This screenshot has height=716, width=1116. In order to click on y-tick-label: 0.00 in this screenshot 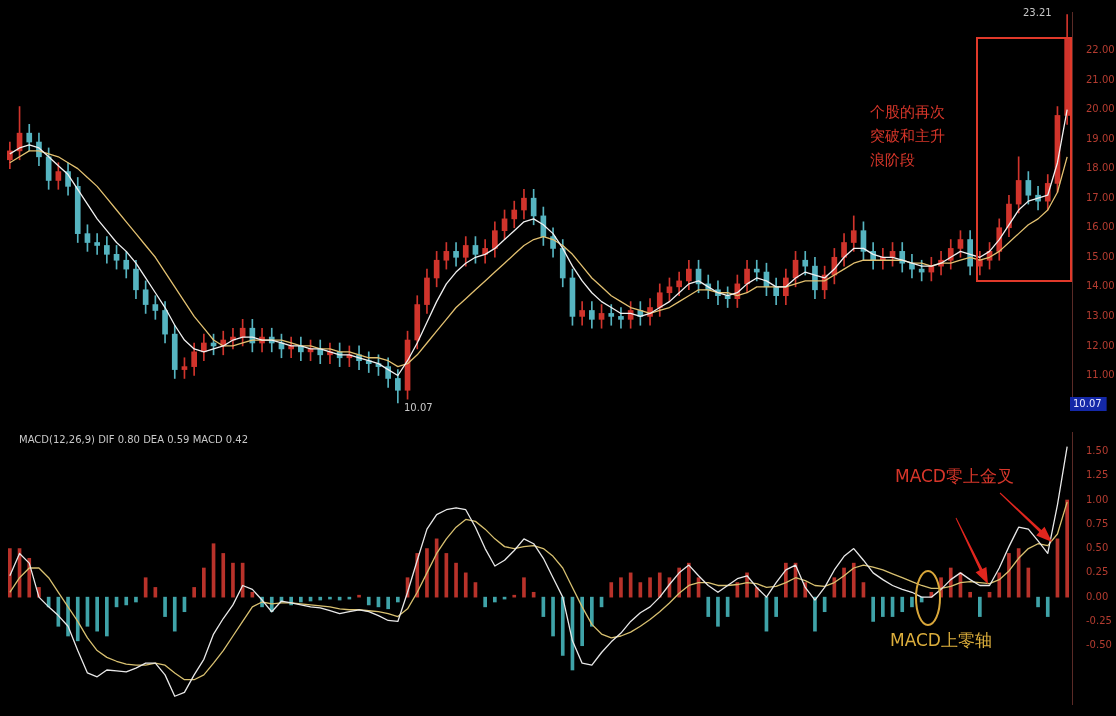, I will do `click(1097, 596)`.